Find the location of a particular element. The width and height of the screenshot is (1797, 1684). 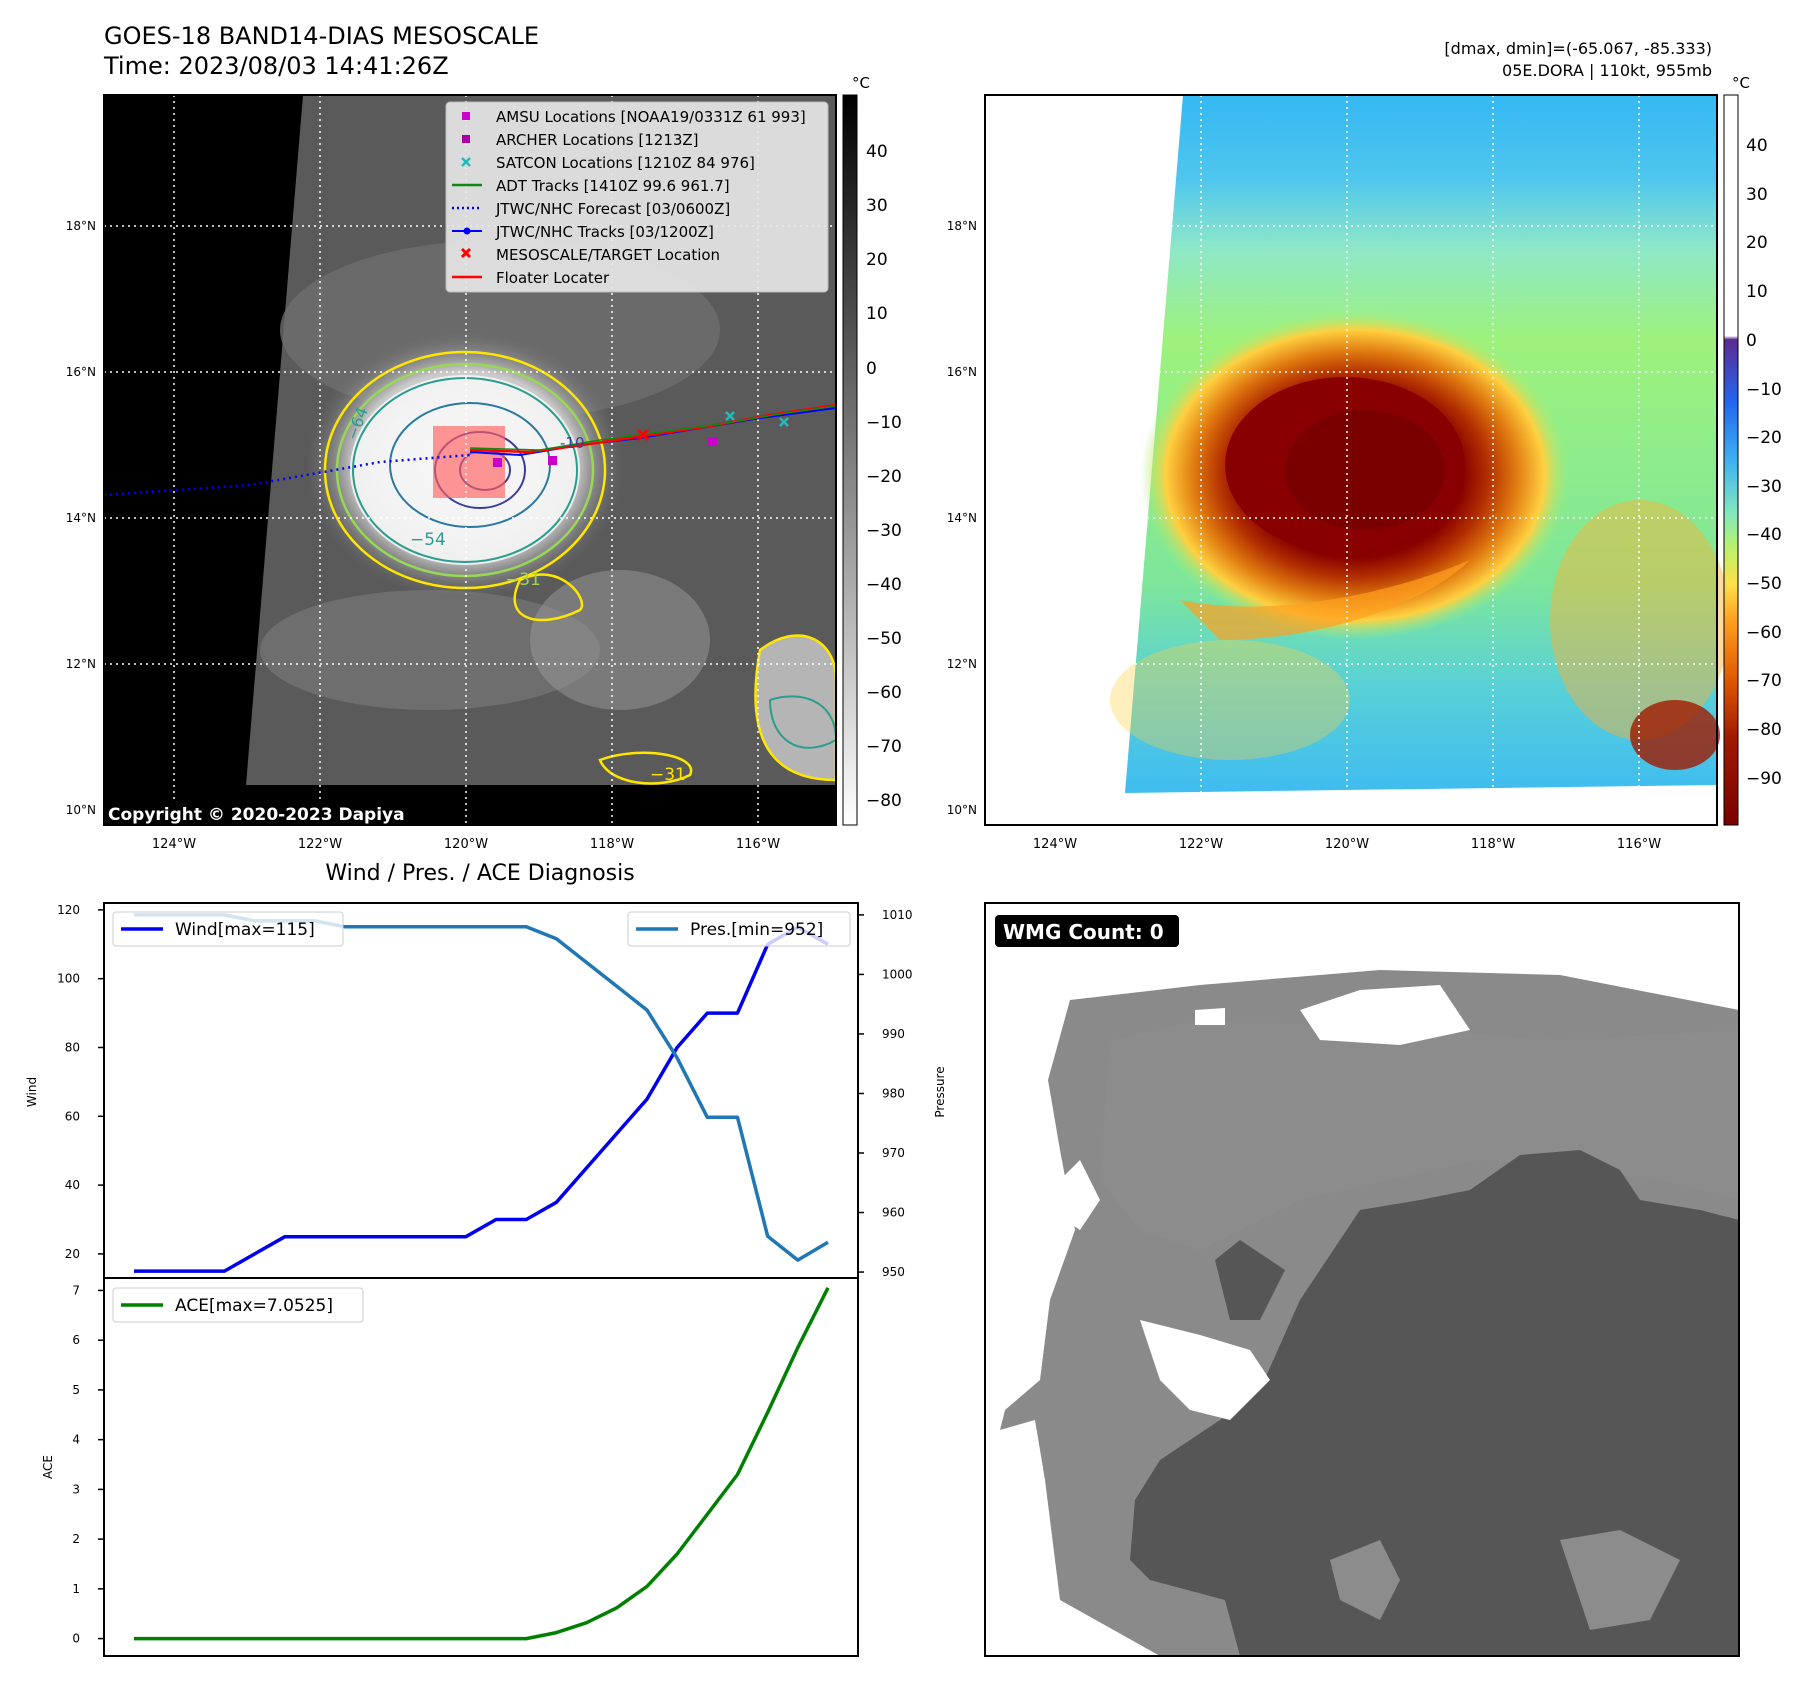

wind-axis-ticks: 20 40 60 80 100 120 is located at coordinates (80, 1082).